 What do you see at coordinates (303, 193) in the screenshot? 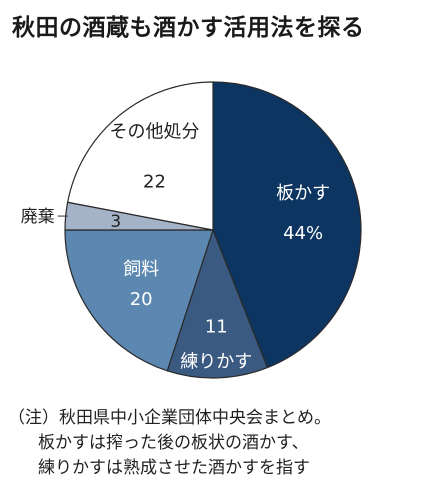
I see `slice-label-板かす: 板かす` at bounding box center [303, 193].